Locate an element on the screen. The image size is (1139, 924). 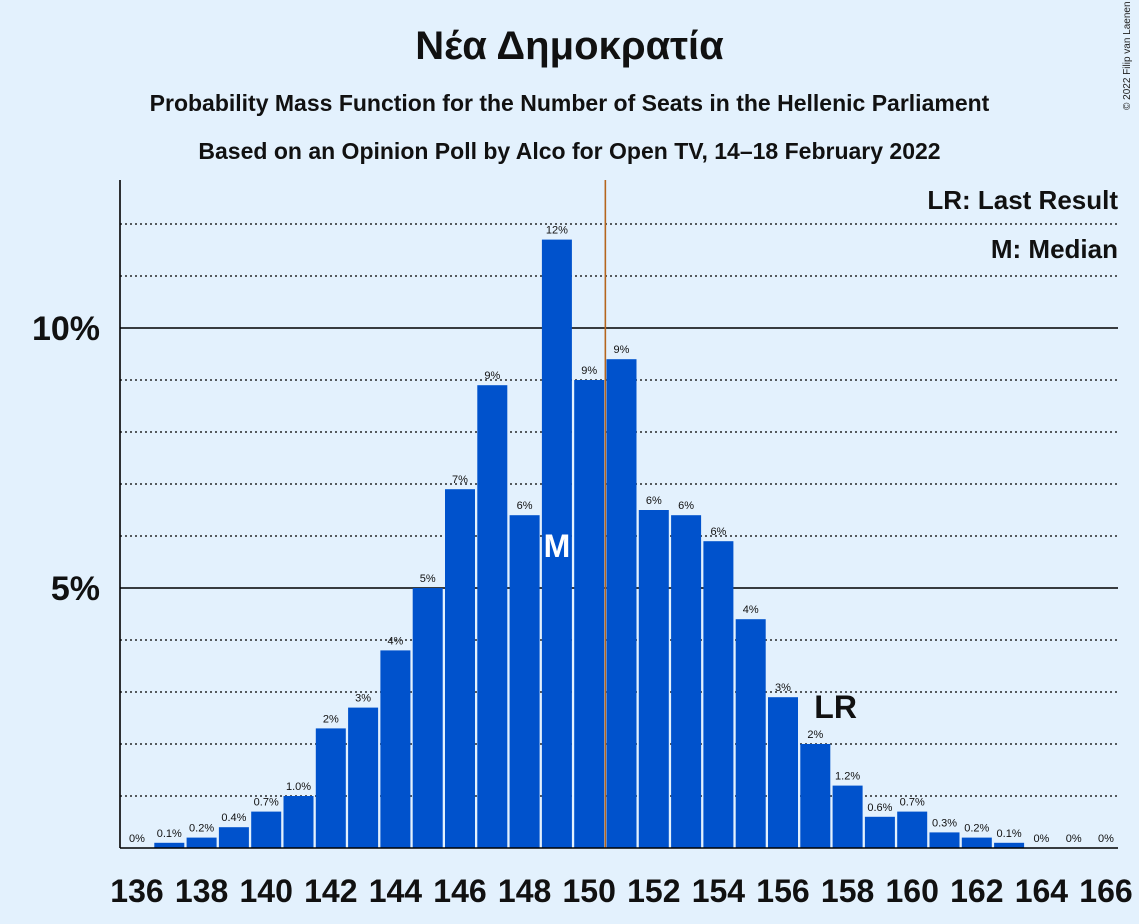
data-label-156: 3% is located at coordinates (783, 688).